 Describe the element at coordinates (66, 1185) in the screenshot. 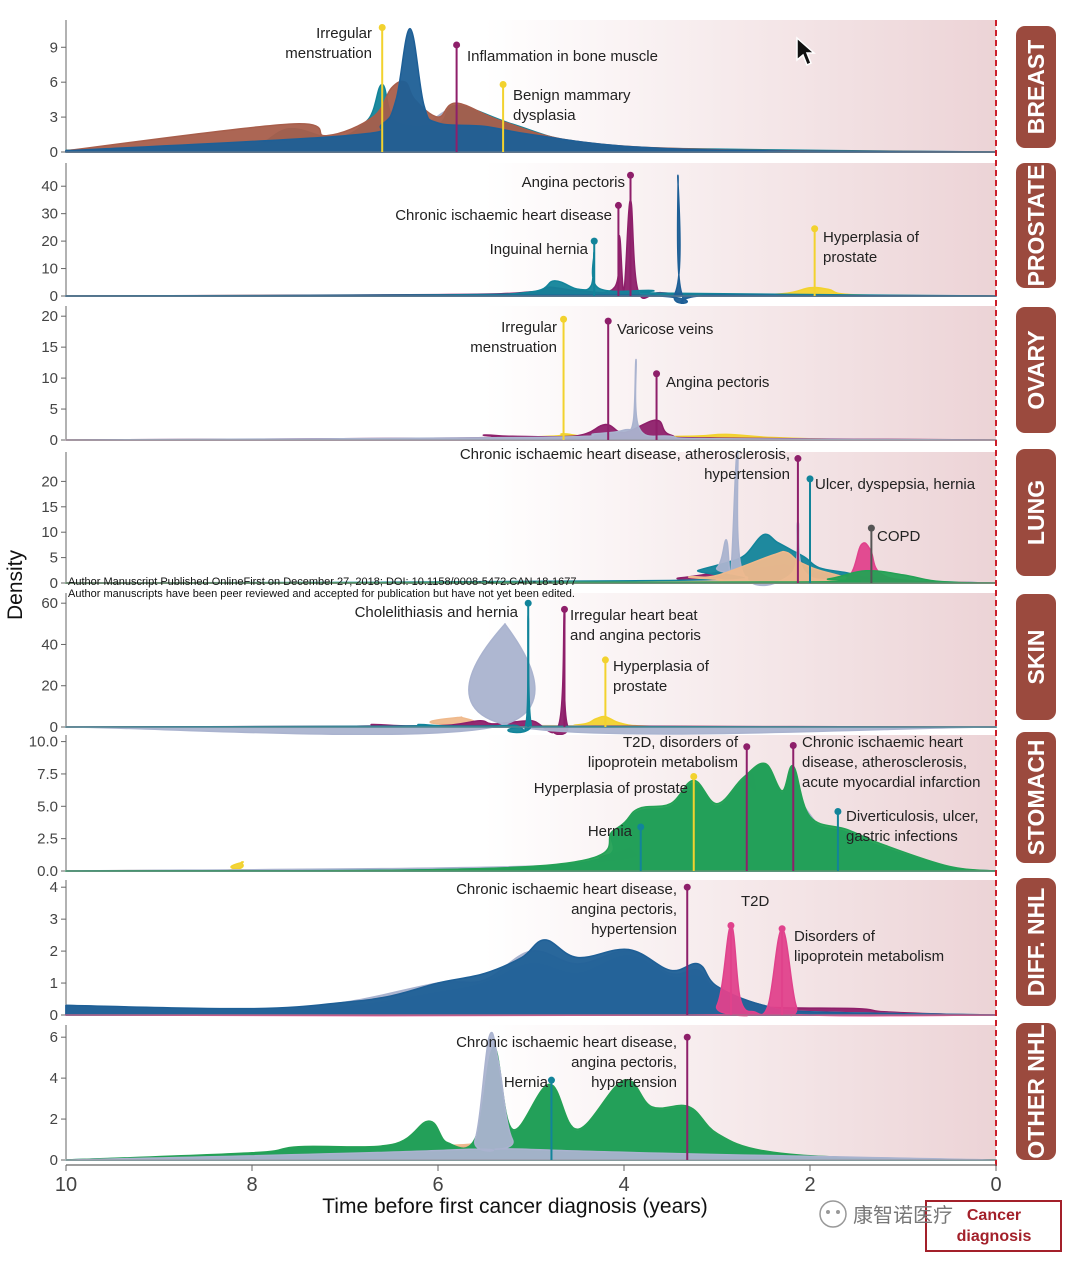

I see `x-tick-label: 10` at that location.